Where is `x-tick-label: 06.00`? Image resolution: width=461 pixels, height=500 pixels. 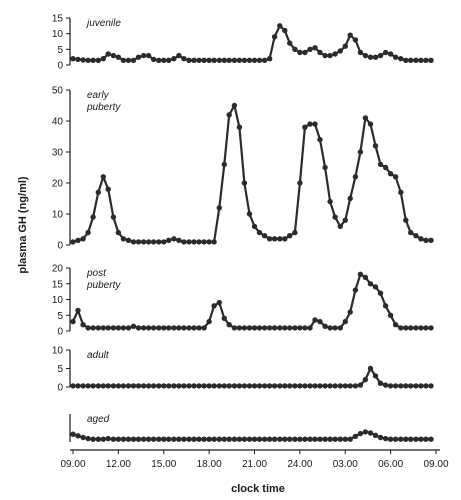
x-tick-label: 06.00 is located at coordinates (390, 464).